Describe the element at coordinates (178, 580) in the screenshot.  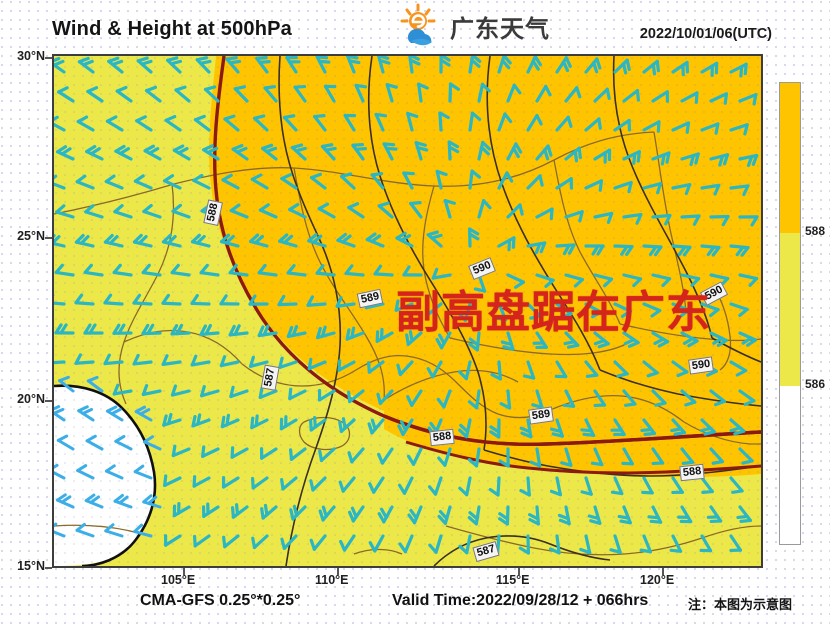
I see `lon-tick-105°E: 105°E` at that location.